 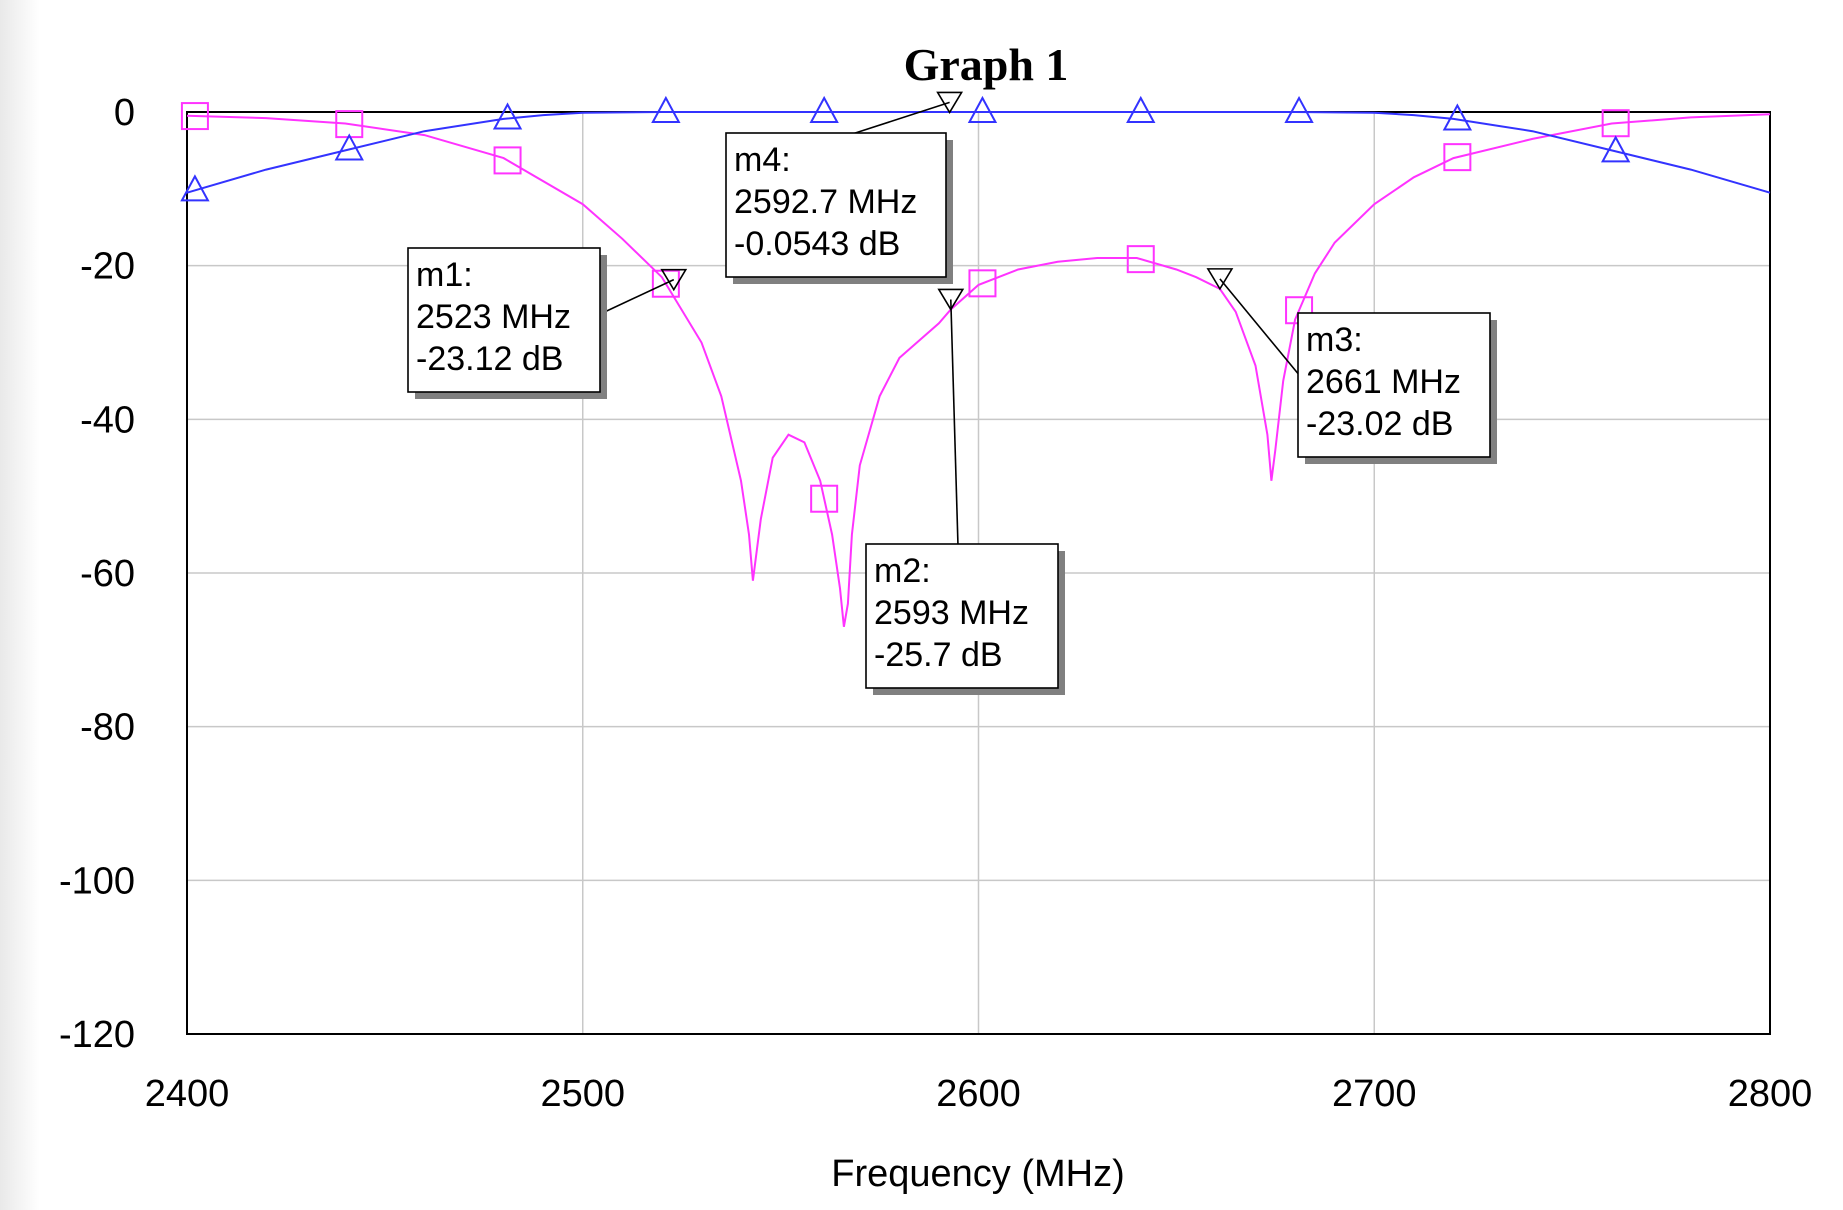 What do you see at coordinates (107, 574) in the screenshot?
I see `y-tick-label: -60` at bounding box center [107, 574].